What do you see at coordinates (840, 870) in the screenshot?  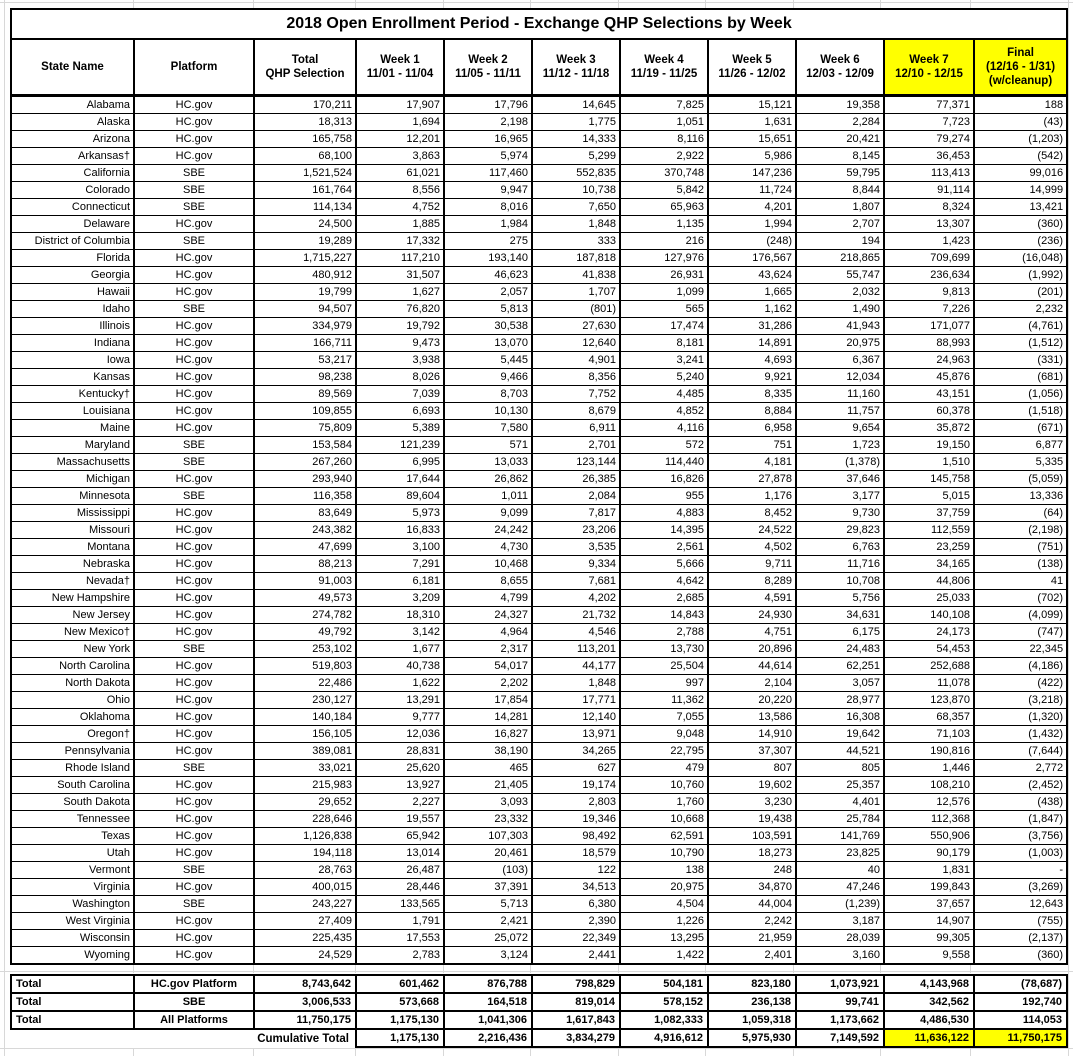 I see `week6-cell: 40` at bounding box center [840, 870].